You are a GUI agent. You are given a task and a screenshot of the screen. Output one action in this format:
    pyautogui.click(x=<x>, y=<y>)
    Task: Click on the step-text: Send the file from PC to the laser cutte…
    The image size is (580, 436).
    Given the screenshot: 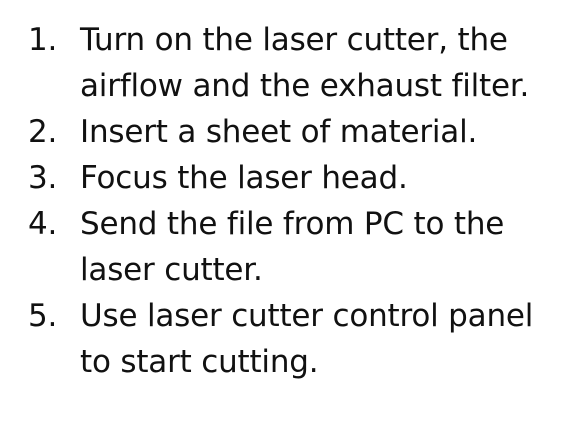 What is the action you would take?
    pyautogui.click(x=292, y=247)
    